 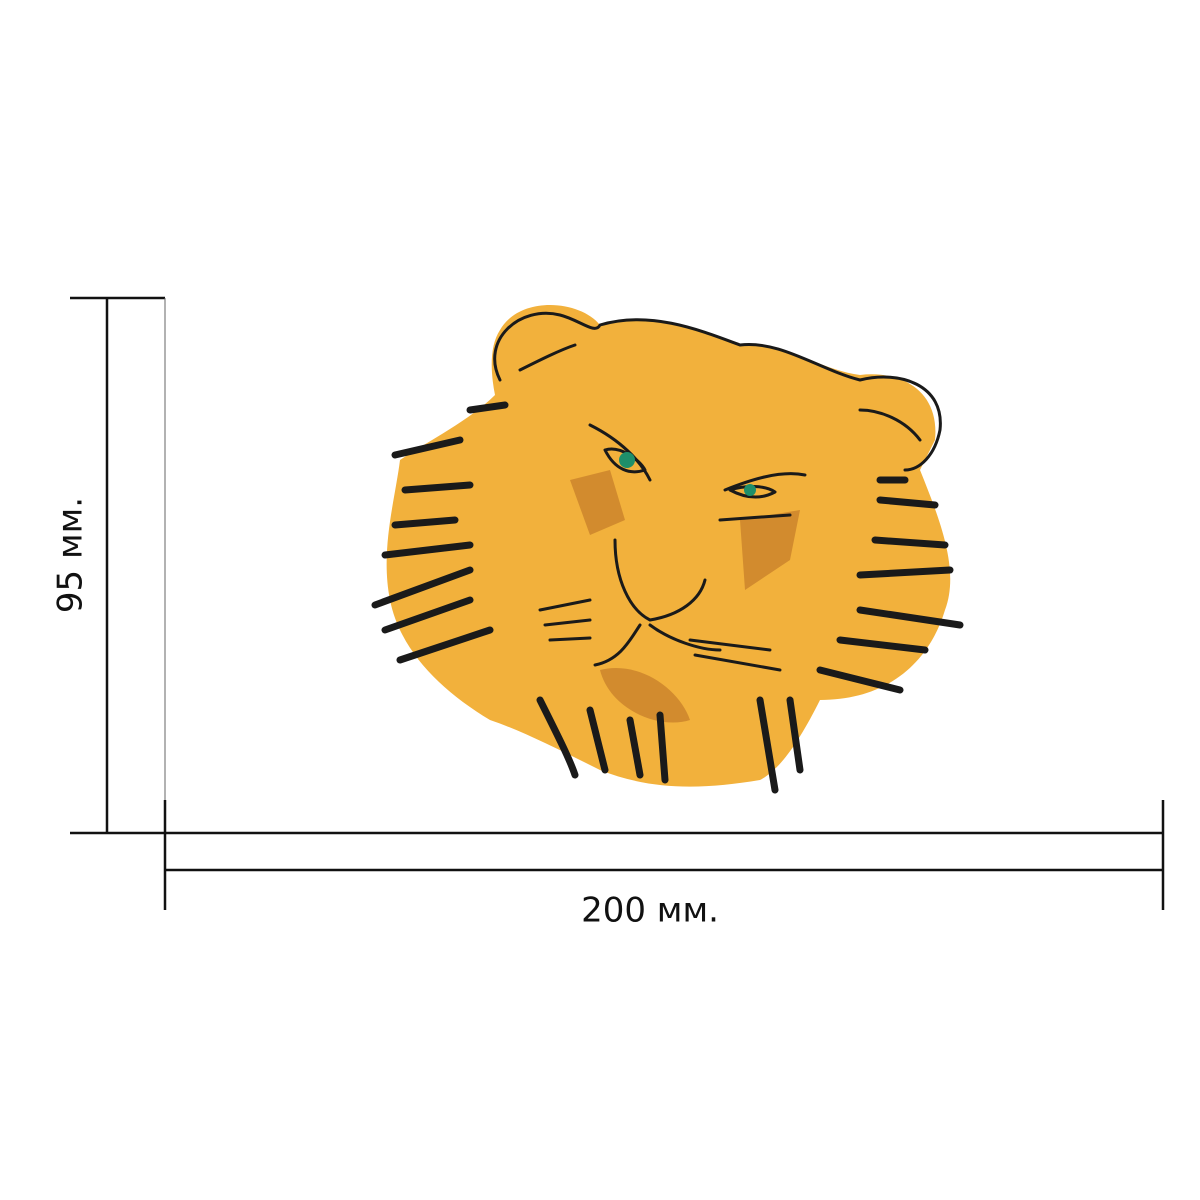 What do you see at coordinates (118, 565) in the screenshot?
I see `height-dimension` at bounding box center [118, 565].